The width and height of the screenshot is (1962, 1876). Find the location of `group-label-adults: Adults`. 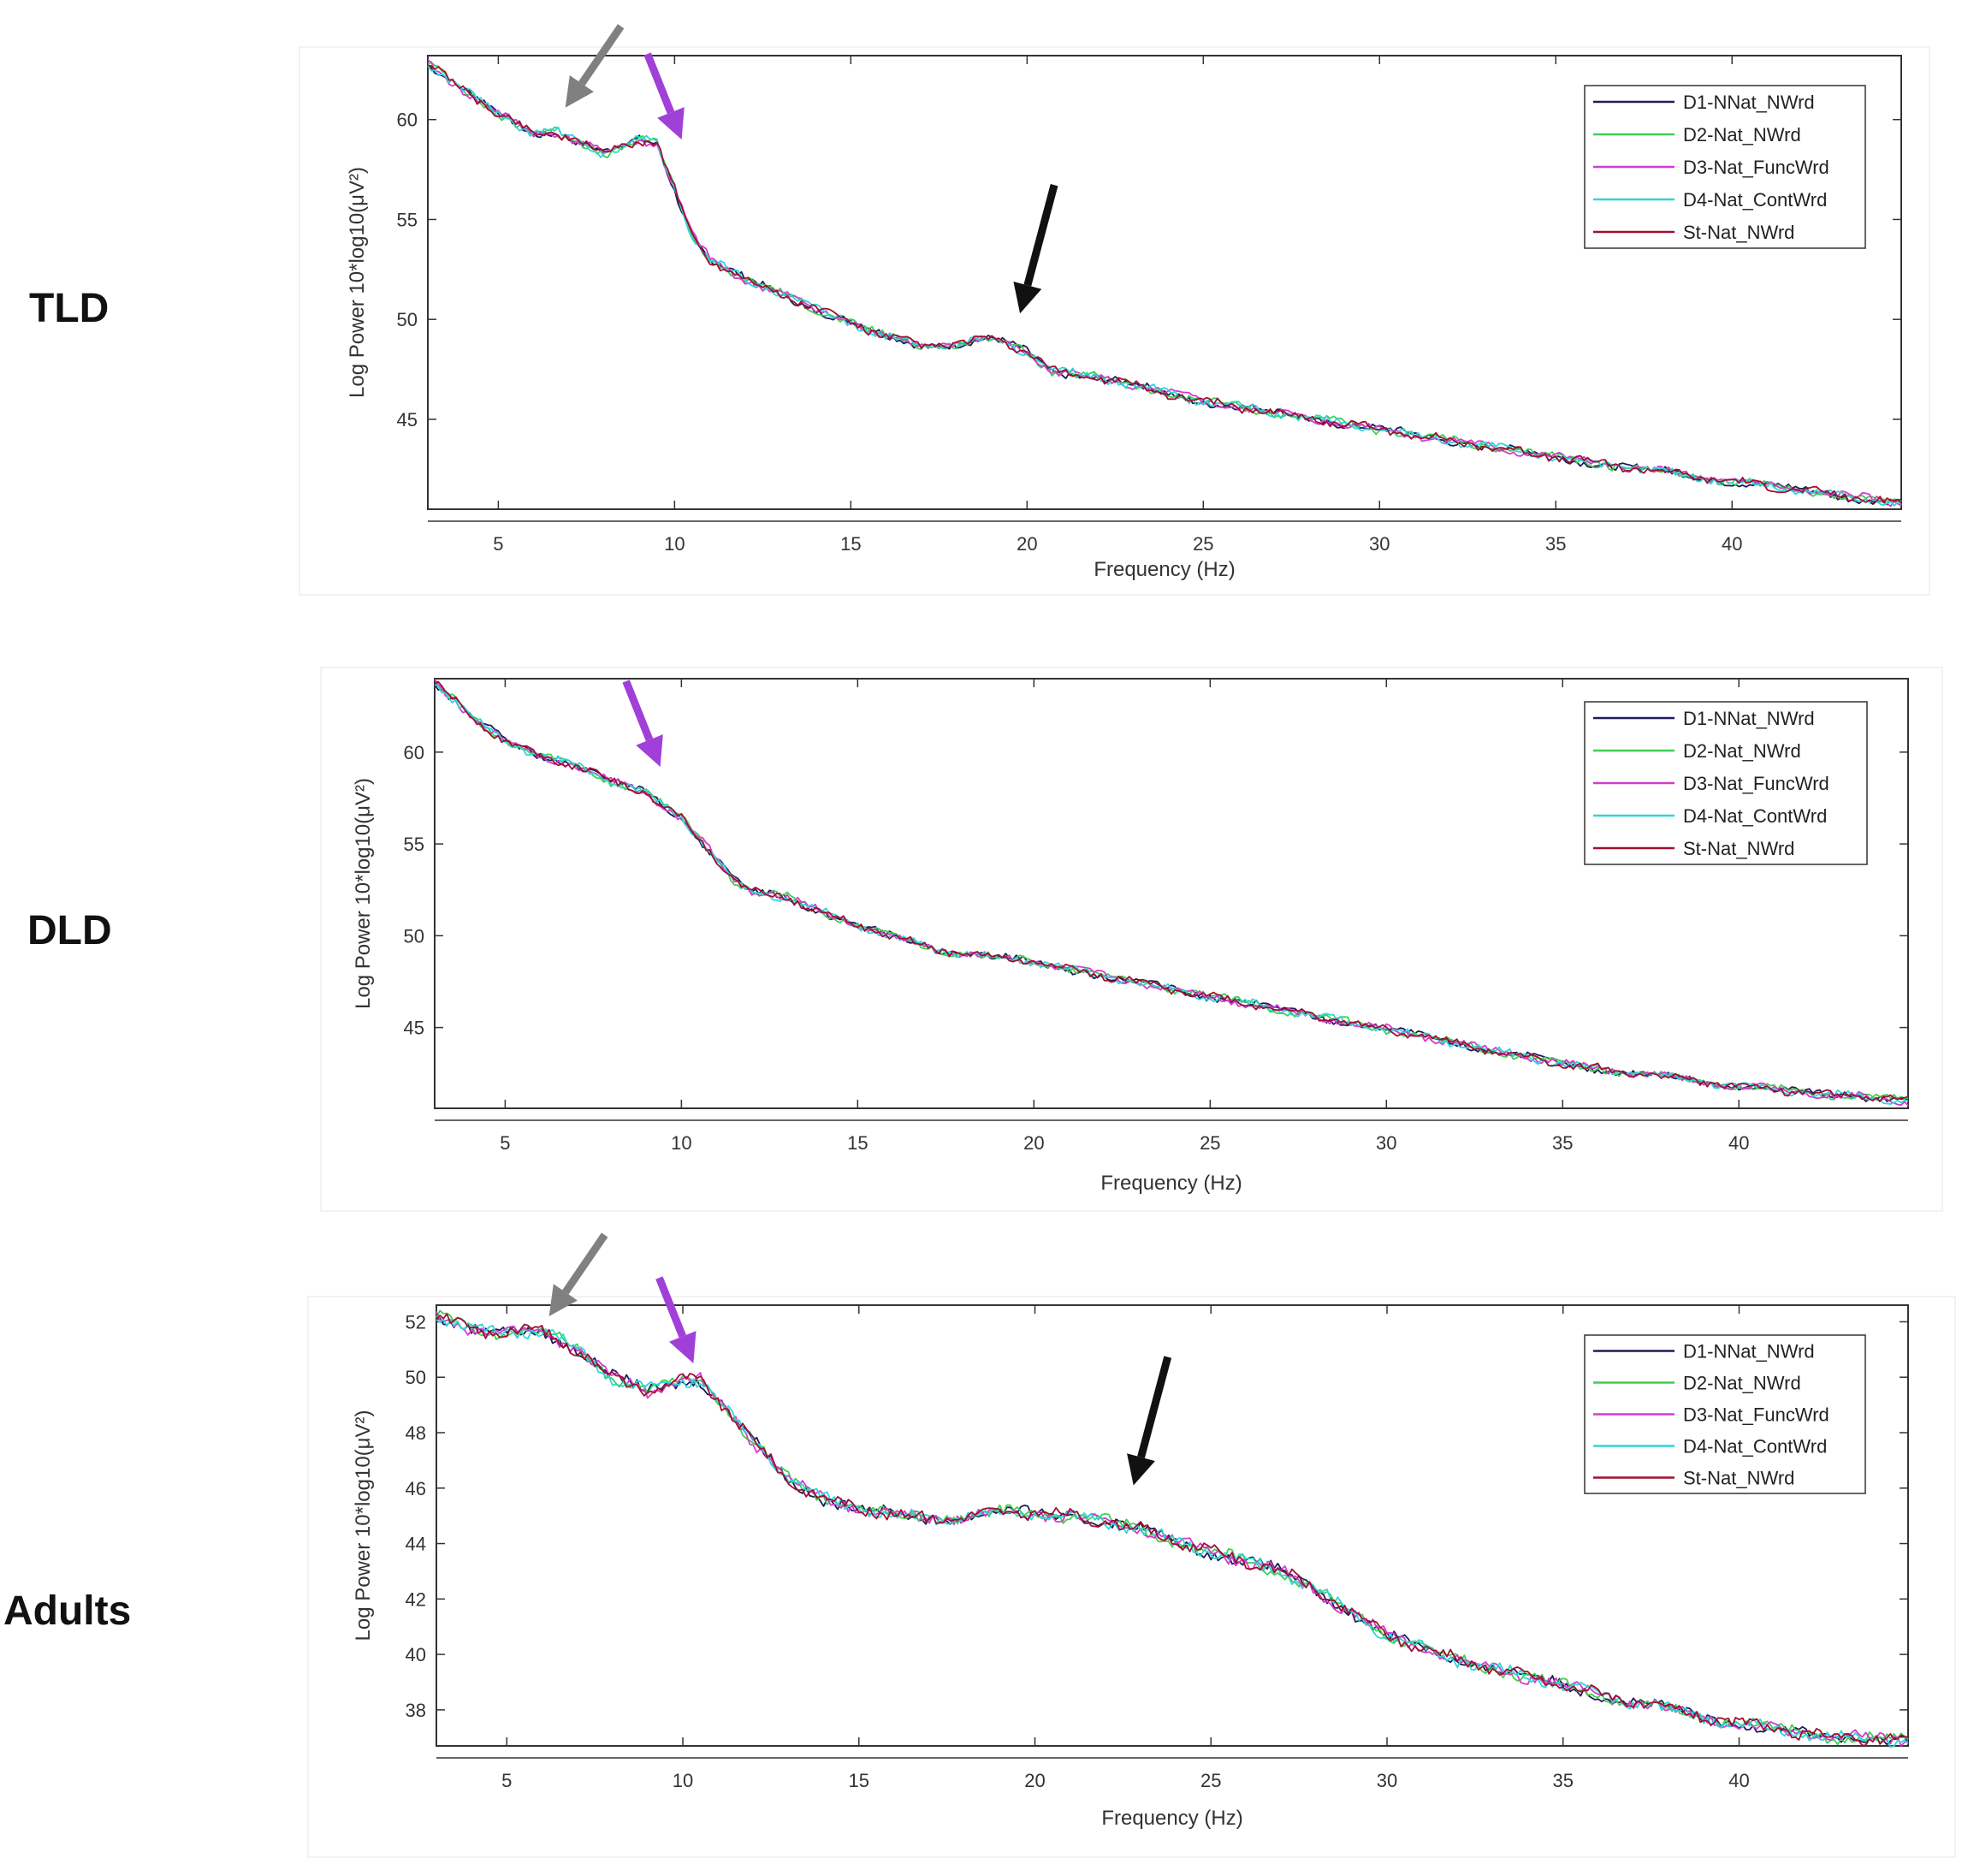

group-label-adults: Adults is located at coordinates (67, 1611).